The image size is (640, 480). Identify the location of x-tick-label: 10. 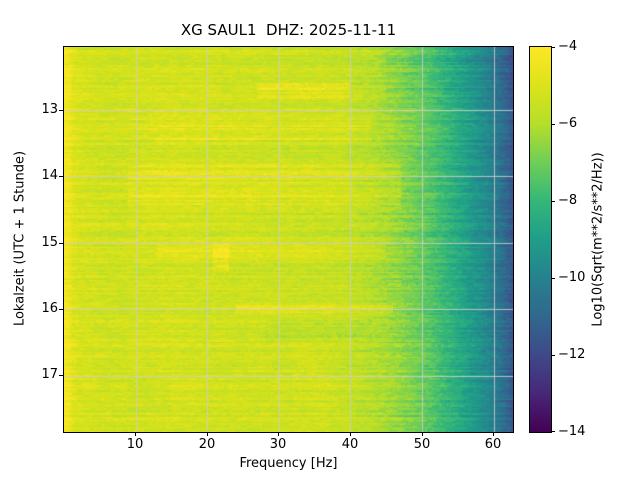
(135, 444).